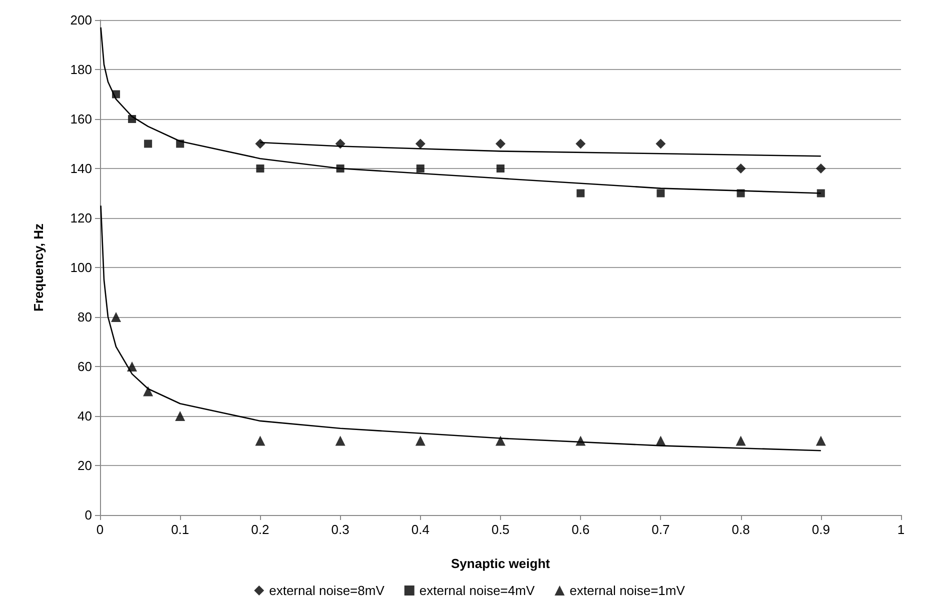 This screenshot has height=610, width=939. I want to click on y-tick-label: 180, so click(81, 69).